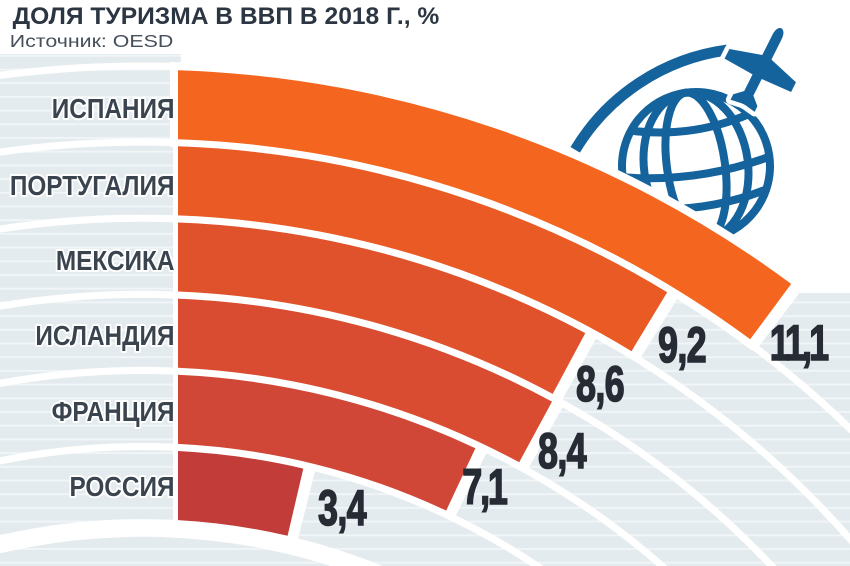 The height and width of the screenshot is (566, 850). I want to click on svg-text: 7,1, so click(484, 487).